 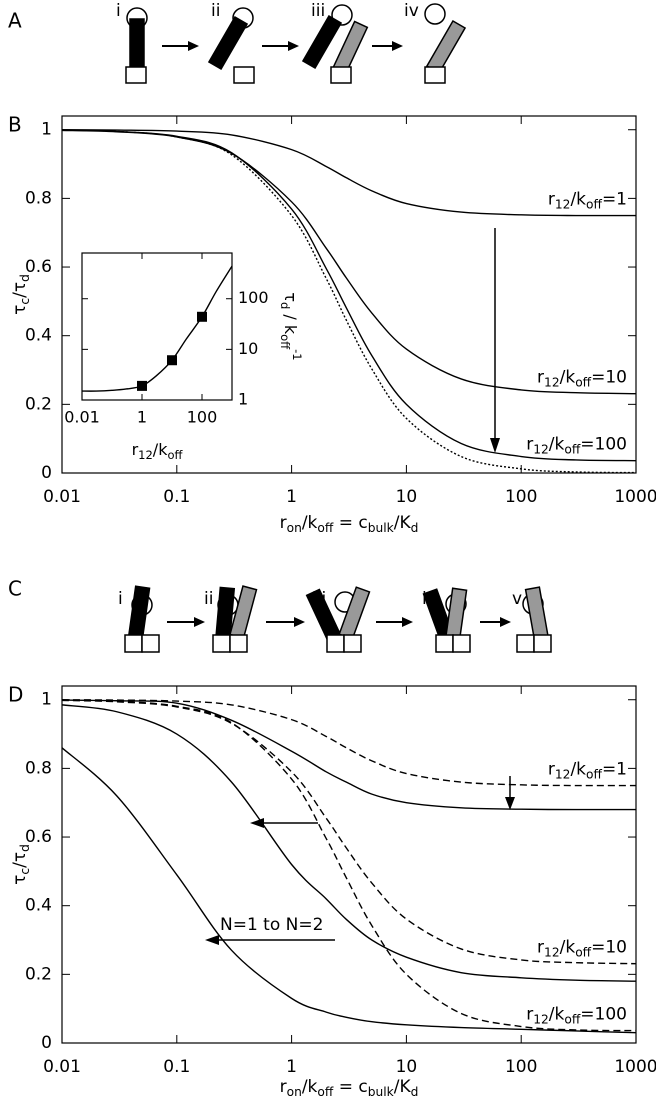 I want to click on y-tick-label: 0.8, so click(x=38, y=198).